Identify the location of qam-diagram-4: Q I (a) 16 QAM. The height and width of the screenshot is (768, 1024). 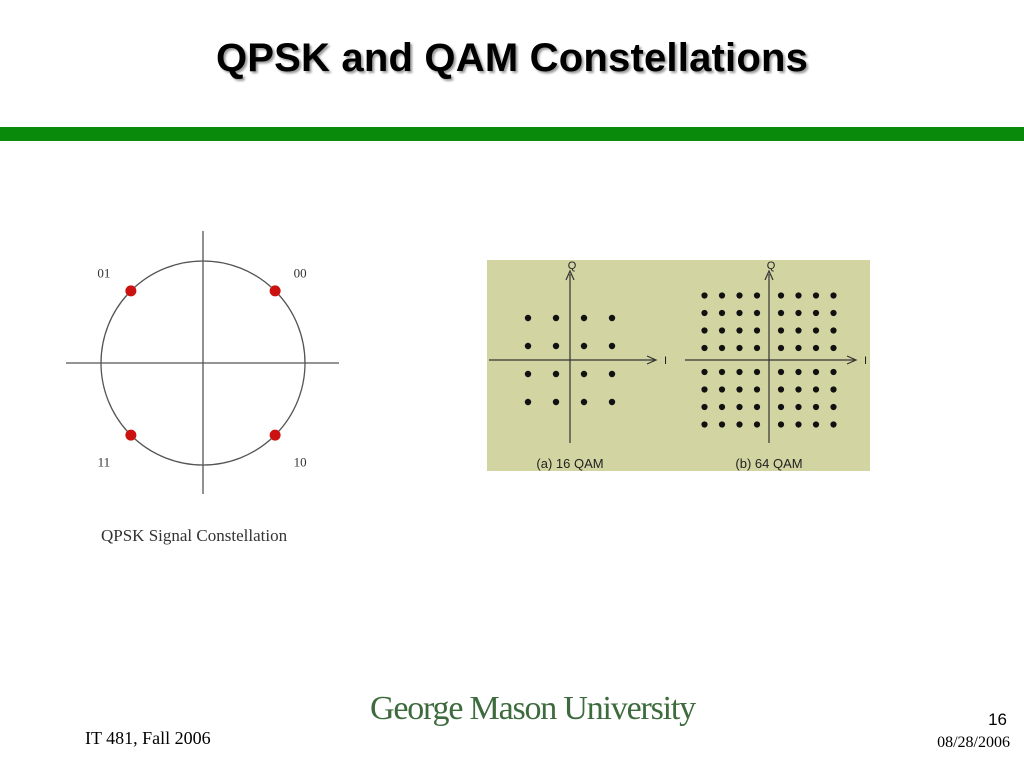
(578, 365).